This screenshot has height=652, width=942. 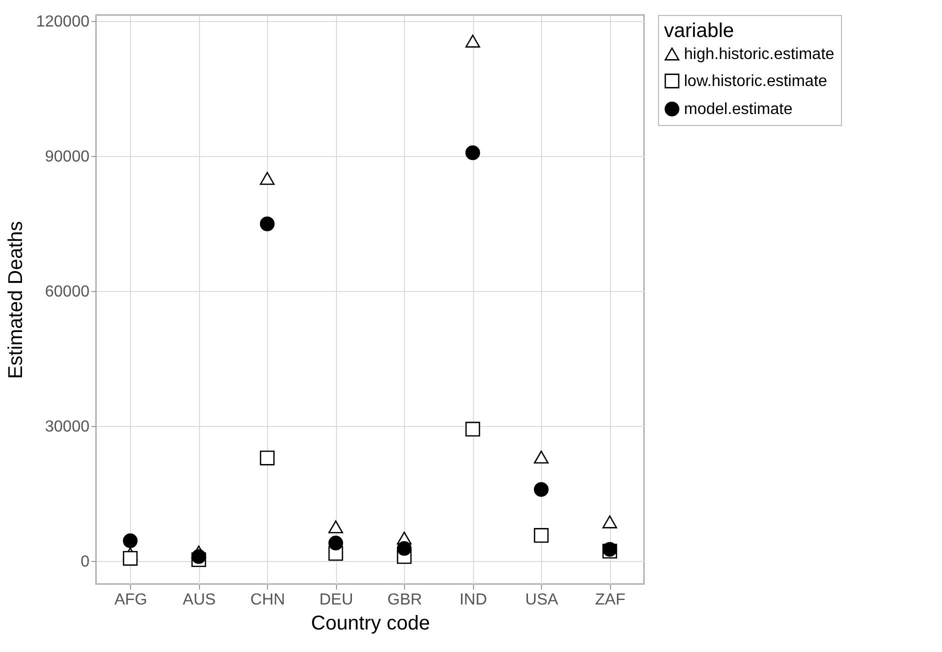 I want to click on legend-title: variable, so click(x=699, y=31).